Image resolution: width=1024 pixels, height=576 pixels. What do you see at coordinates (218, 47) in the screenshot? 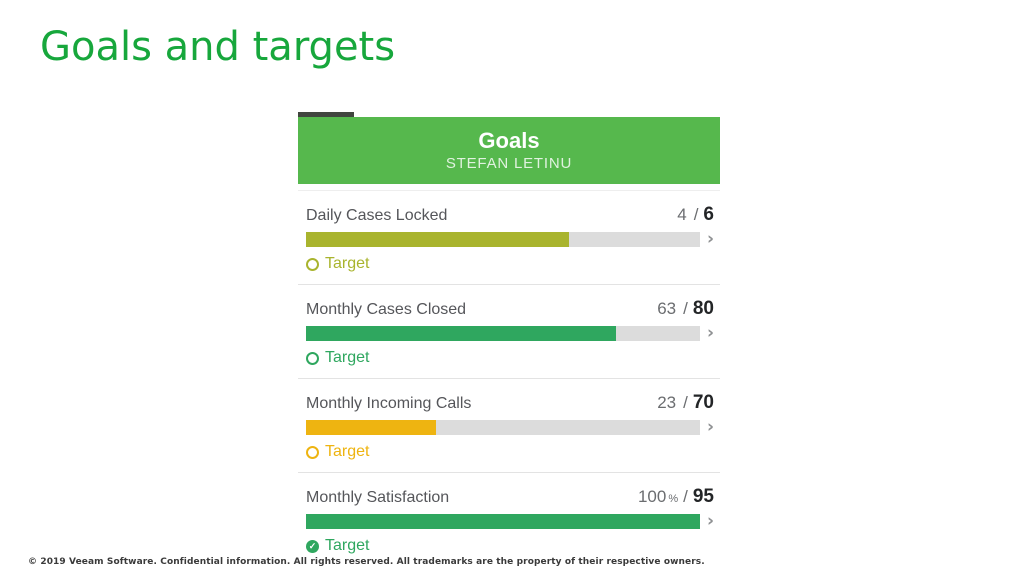
I see `slide-title: Goals and targets` at bounding box center [218, 47].